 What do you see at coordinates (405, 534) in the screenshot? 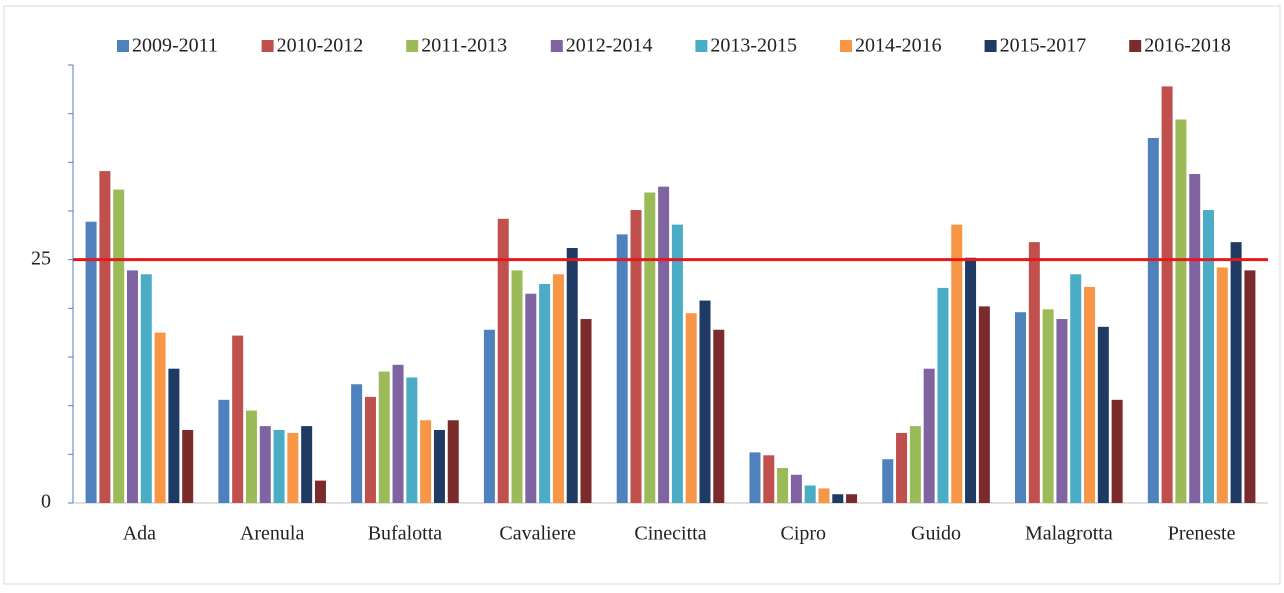
I see `x-tick-label: Bufalotta` at bounding box center [405, 534].